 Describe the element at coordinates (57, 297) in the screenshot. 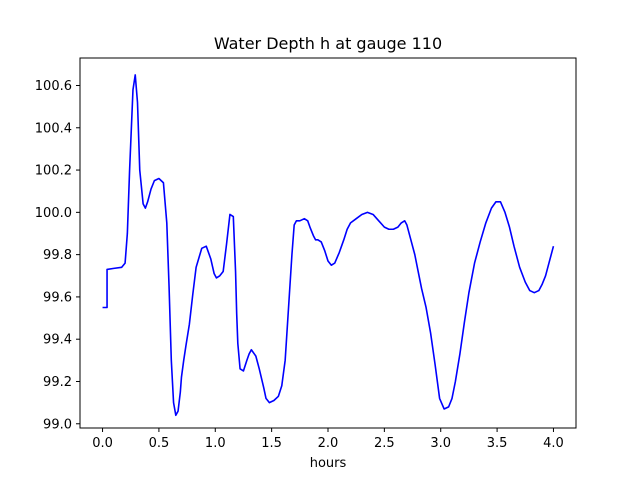

I see `y-tick-label: 99.6` at that location.